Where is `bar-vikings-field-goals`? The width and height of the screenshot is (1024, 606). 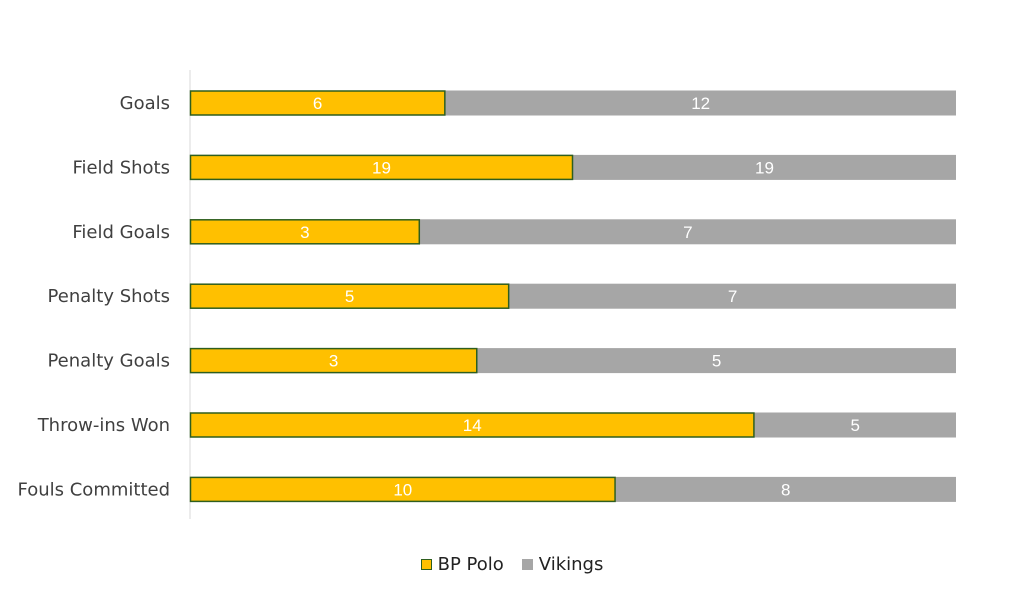
bar-vikings-field-goals is located at coordinates (687, 232).